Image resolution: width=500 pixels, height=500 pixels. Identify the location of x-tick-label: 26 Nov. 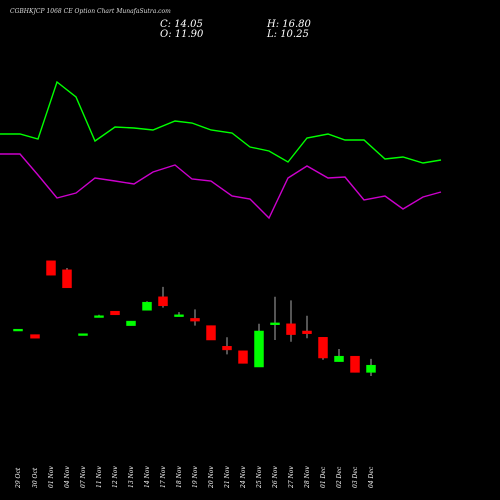
(275, 477).